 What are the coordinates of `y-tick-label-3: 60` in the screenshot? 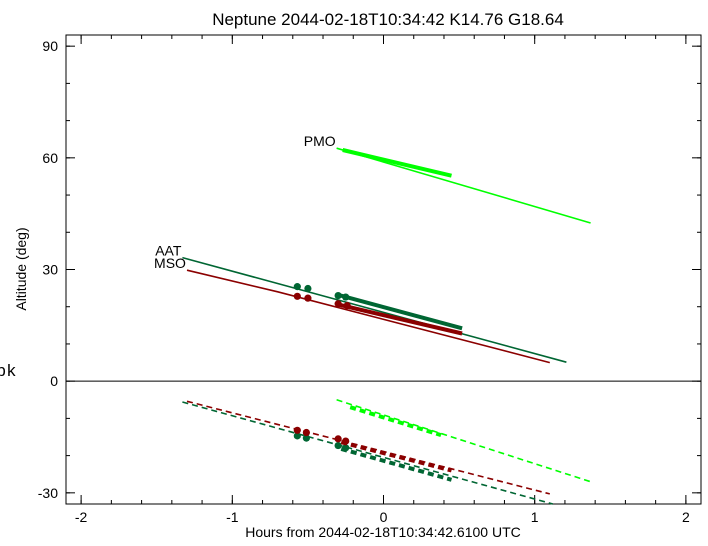 It's located at (50, 158).